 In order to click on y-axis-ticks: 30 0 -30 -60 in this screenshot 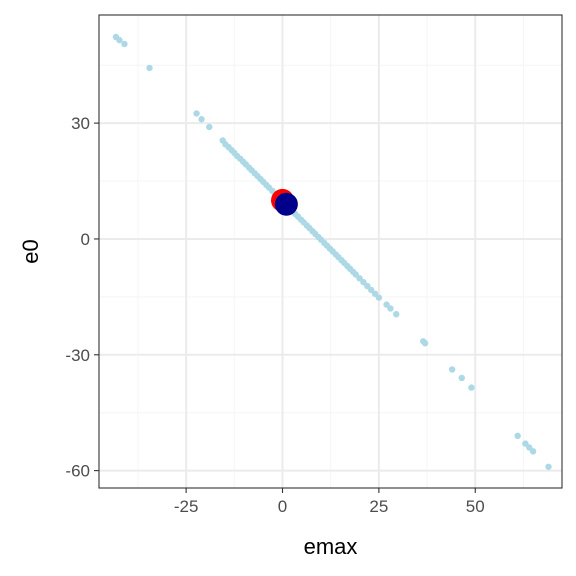, I will do `click(82, 297)`.